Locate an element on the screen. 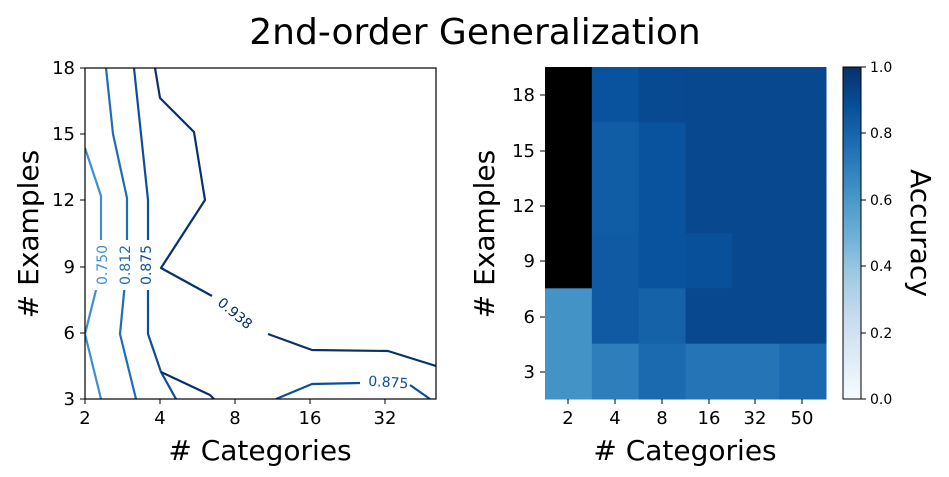 This screenshot has width=949, height=477. colorbar-tick-label: 0.4 is located at coordinates (881, 267).